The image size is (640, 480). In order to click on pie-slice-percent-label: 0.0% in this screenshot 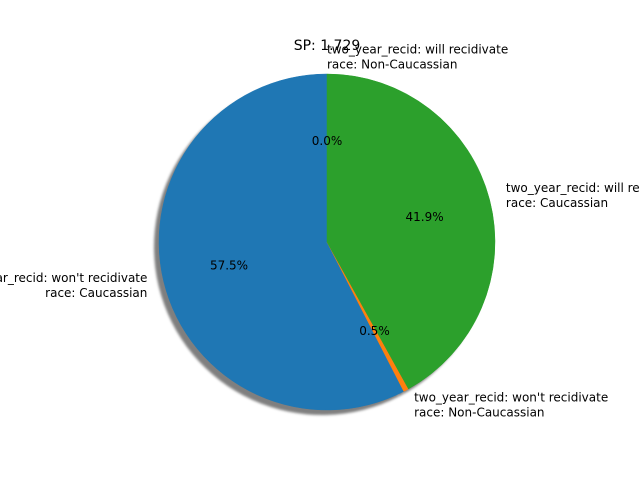, I will do `click(327, 141)`.